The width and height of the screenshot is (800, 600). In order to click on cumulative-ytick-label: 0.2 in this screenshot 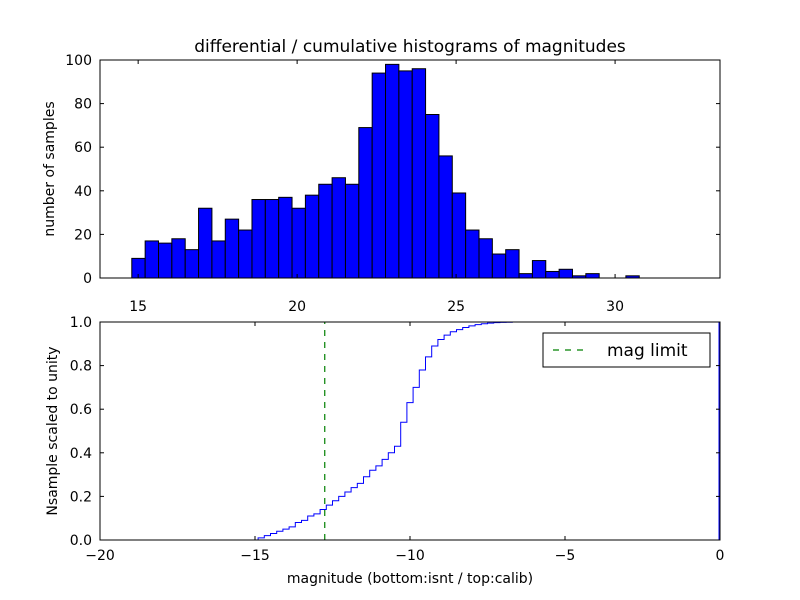, I will do `click(81, 497)`.